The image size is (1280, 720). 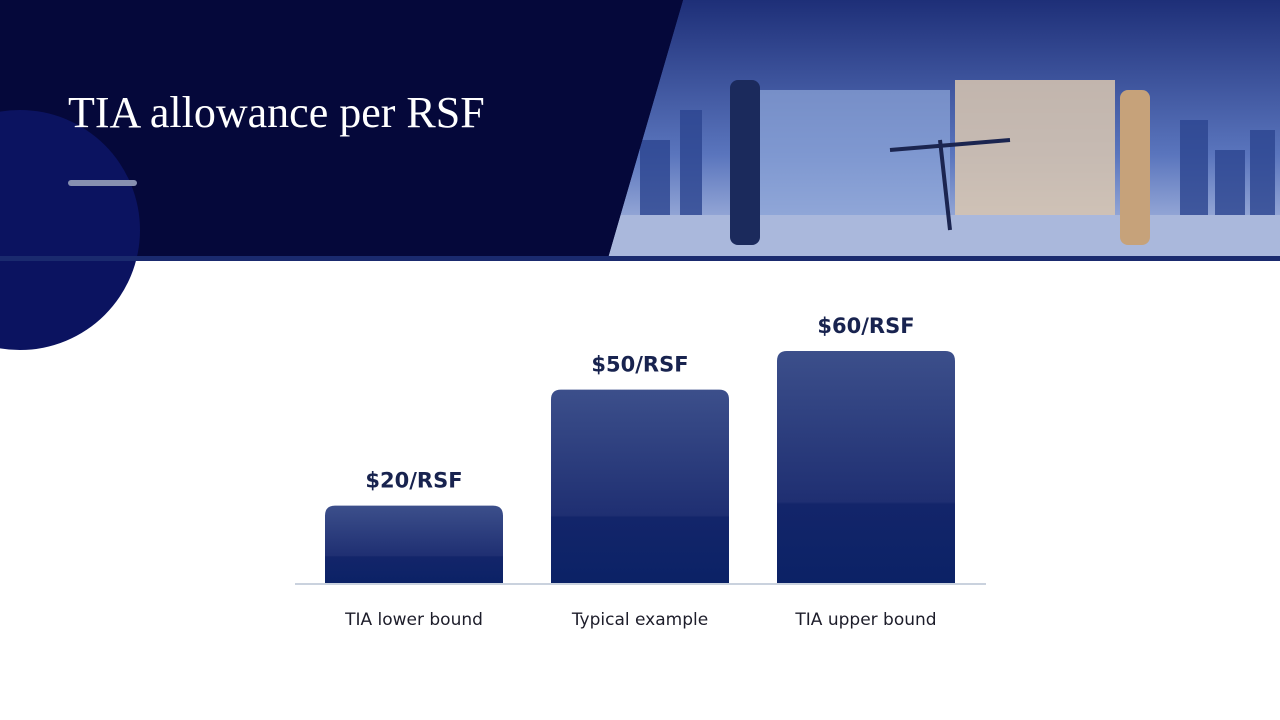 I want to click on person-right, so click(x=1135, y=167).